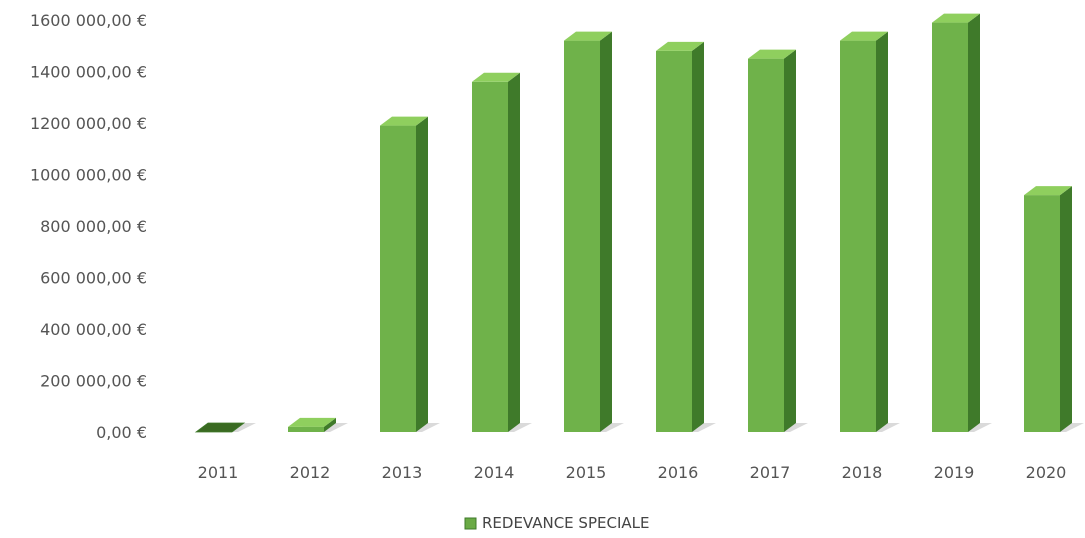  Describe the element at coordinates (93, 381) in the screenshot. I see `y-tick-label: 200 000,00 €` at that location.